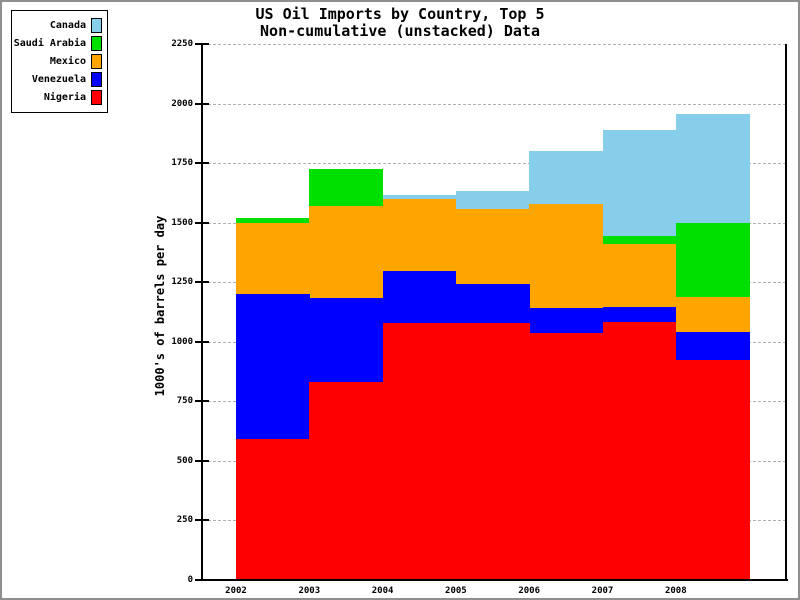 The height and width of the screenshot is (600, 800). Describe the element at coordinates (182, 282) in the screenshot. I see `y-tick-label-1250: 1250` at that location.